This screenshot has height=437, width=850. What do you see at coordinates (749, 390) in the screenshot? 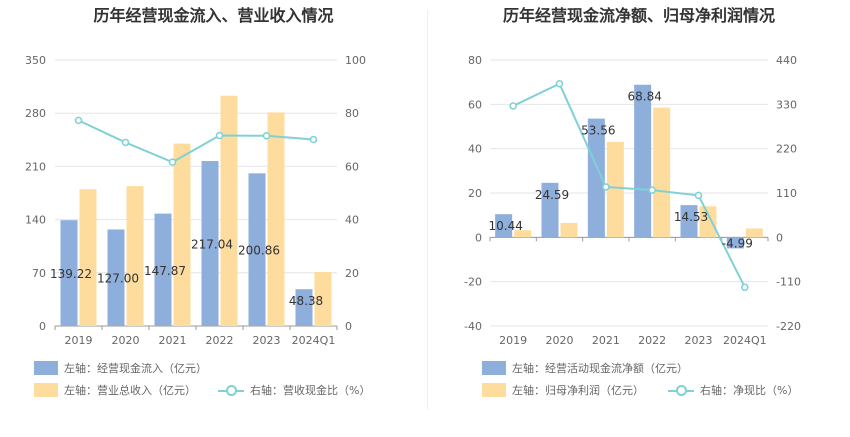
I see `legend-label: 右轴：净现比（%）` at bounding box center [749, 390].